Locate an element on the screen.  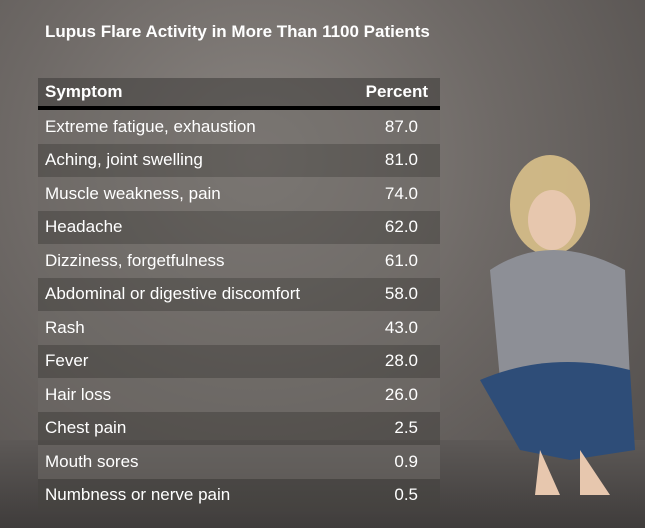
table-row: Hair loss 26.0 is located at coordinates (239, 395).